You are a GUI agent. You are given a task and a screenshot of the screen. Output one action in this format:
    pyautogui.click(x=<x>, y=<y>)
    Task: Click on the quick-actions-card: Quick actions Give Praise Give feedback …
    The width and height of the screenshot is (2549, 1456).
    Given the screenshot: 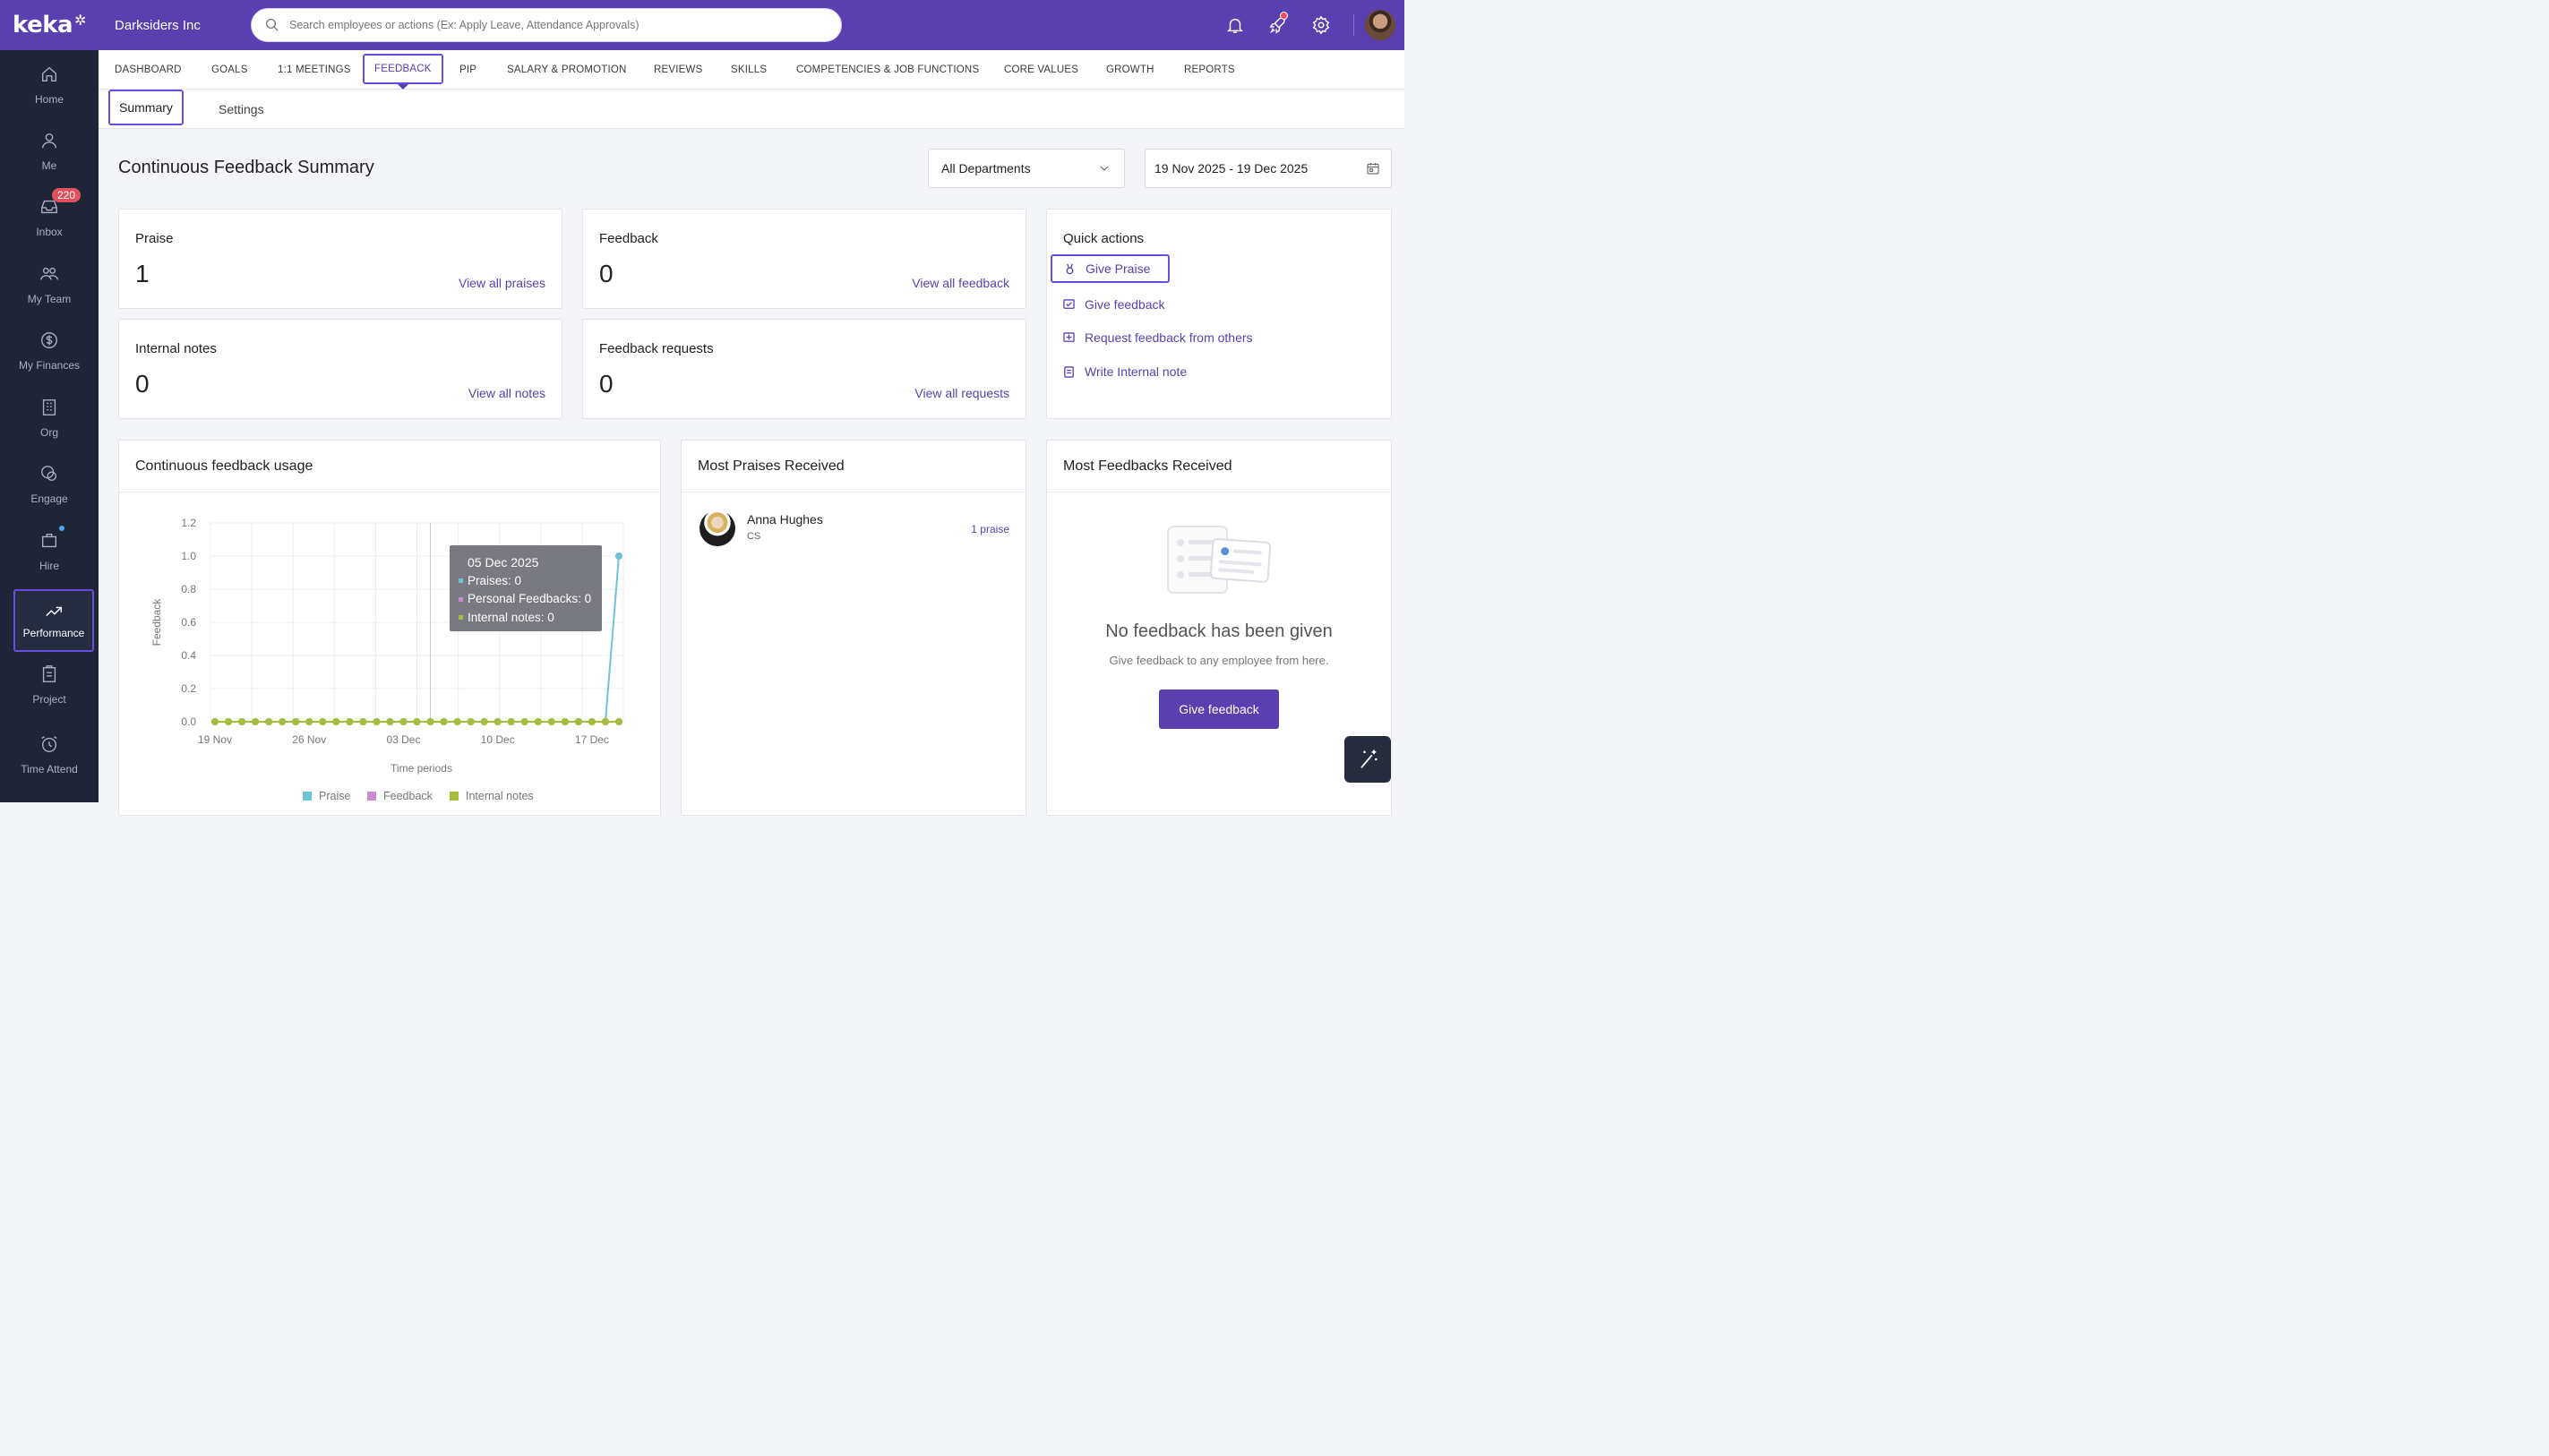 What is the action you would take?
    pyautogui.click(x=1219, y=314)
    